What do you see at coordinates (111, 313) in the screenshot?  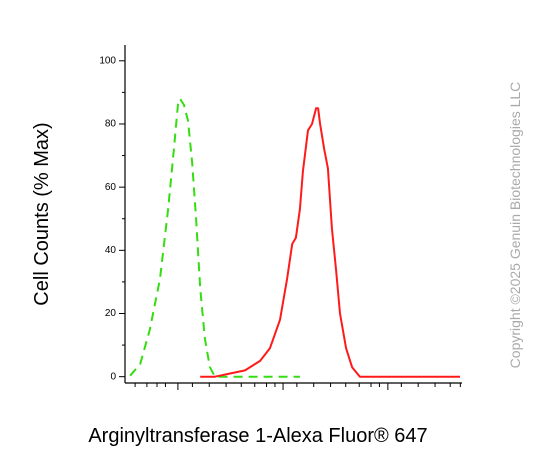 I see `y-tick-label: 20` at bounding box center [111, 313].